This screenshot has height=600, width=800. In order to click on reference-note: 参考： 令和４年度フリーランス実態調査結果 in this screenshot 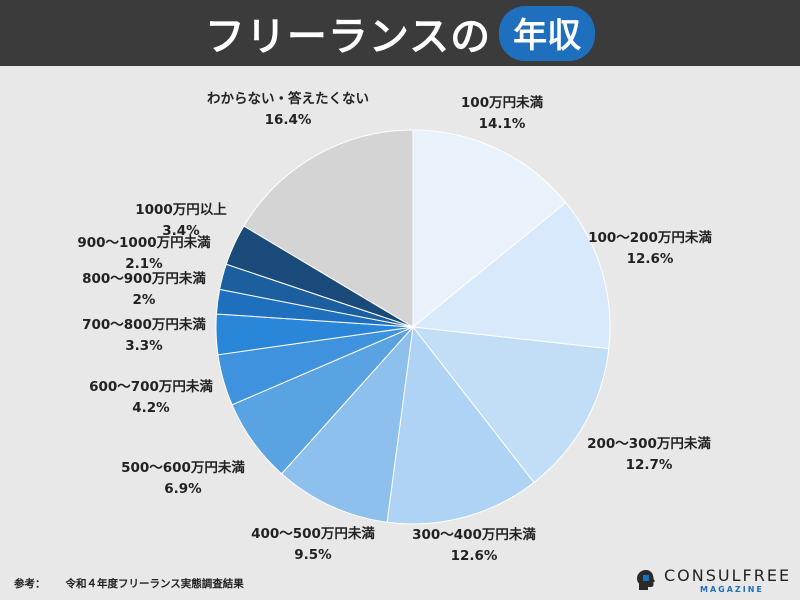, I will do `click(129, 583)`.